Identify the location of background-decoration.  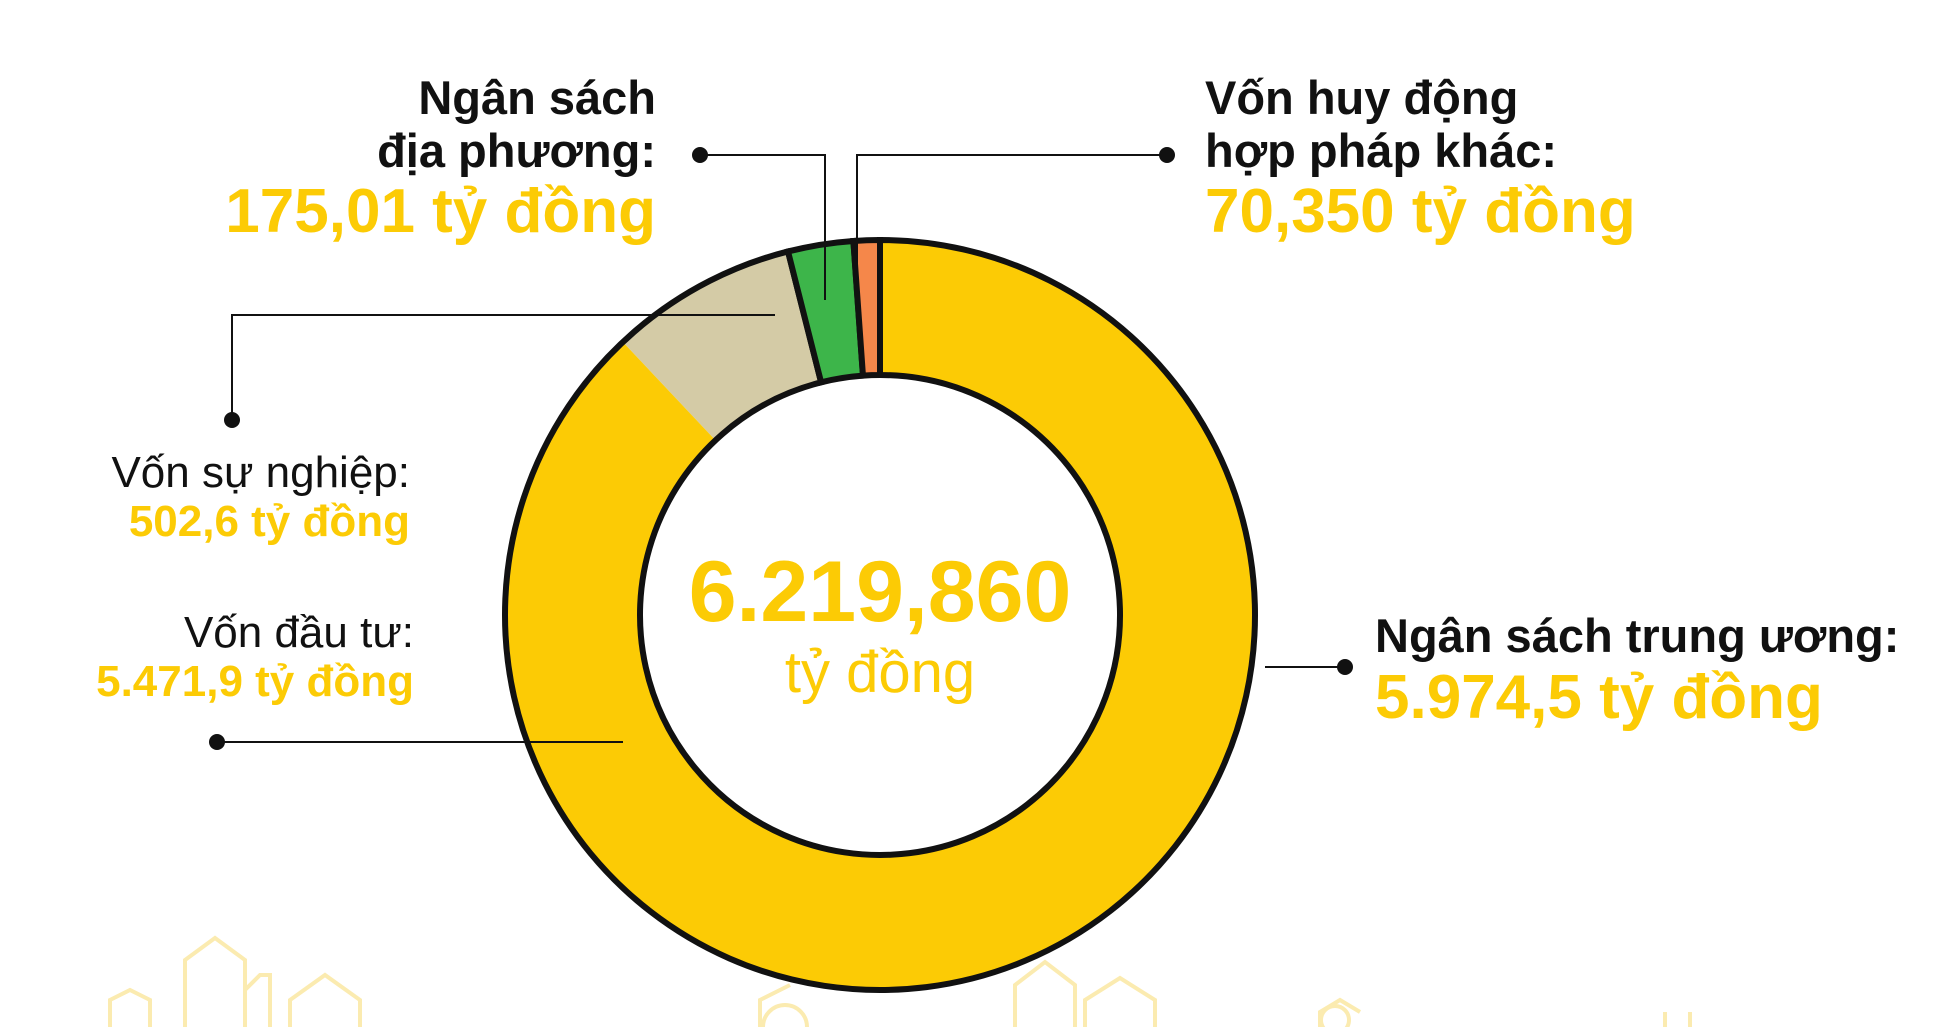
(900, 981).